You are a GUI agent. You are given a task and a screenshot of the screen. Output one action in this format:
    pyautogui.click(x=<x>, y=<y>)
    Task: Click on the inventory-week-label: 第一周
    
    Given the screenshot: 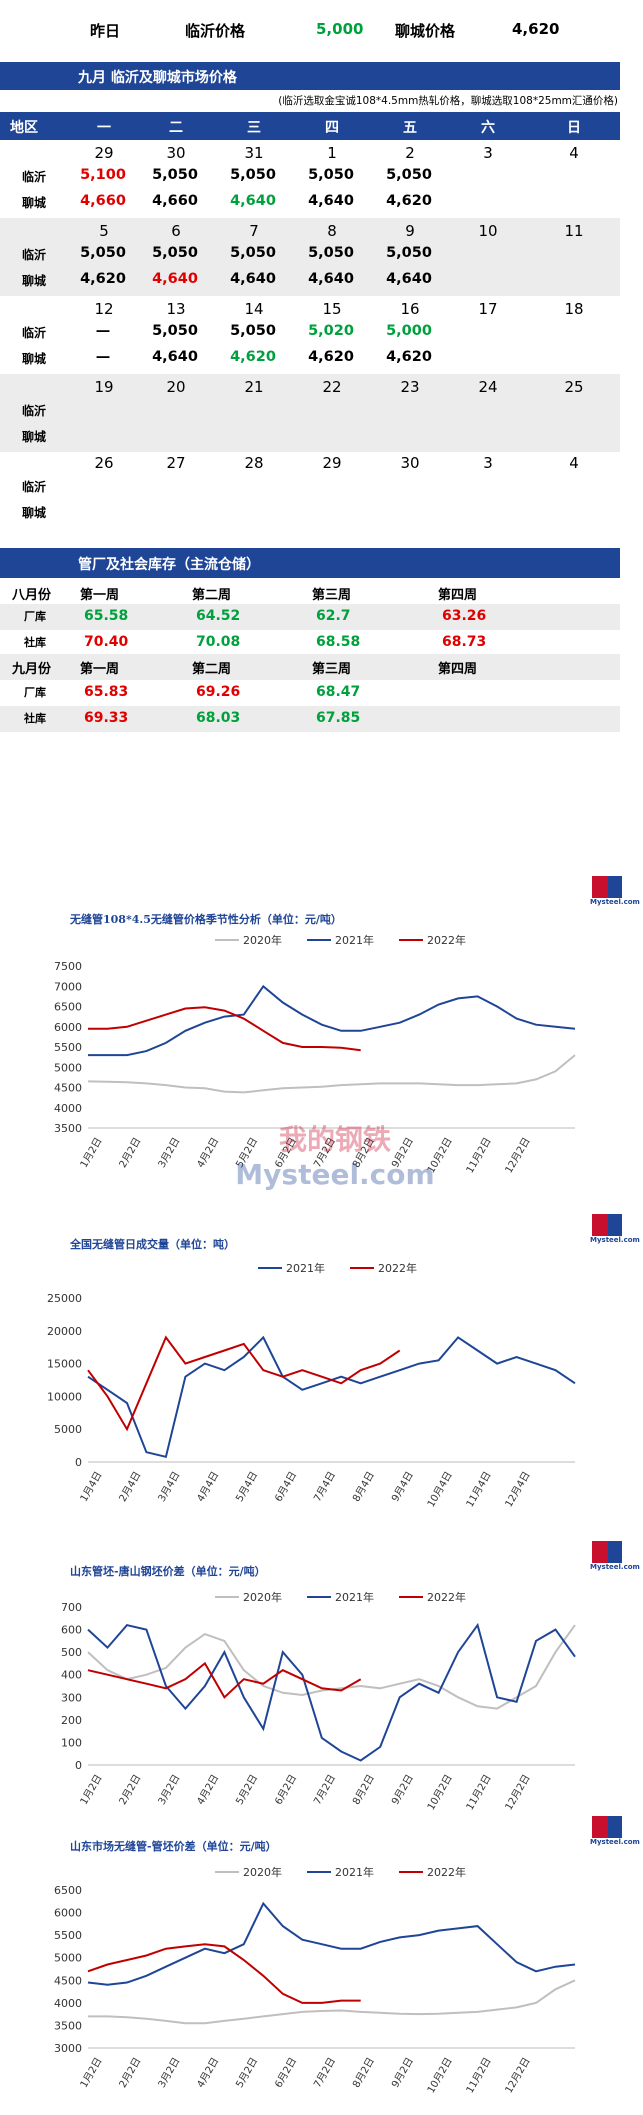 What is the action you would take?
    pyautogui.click(x=100, y=669)
    